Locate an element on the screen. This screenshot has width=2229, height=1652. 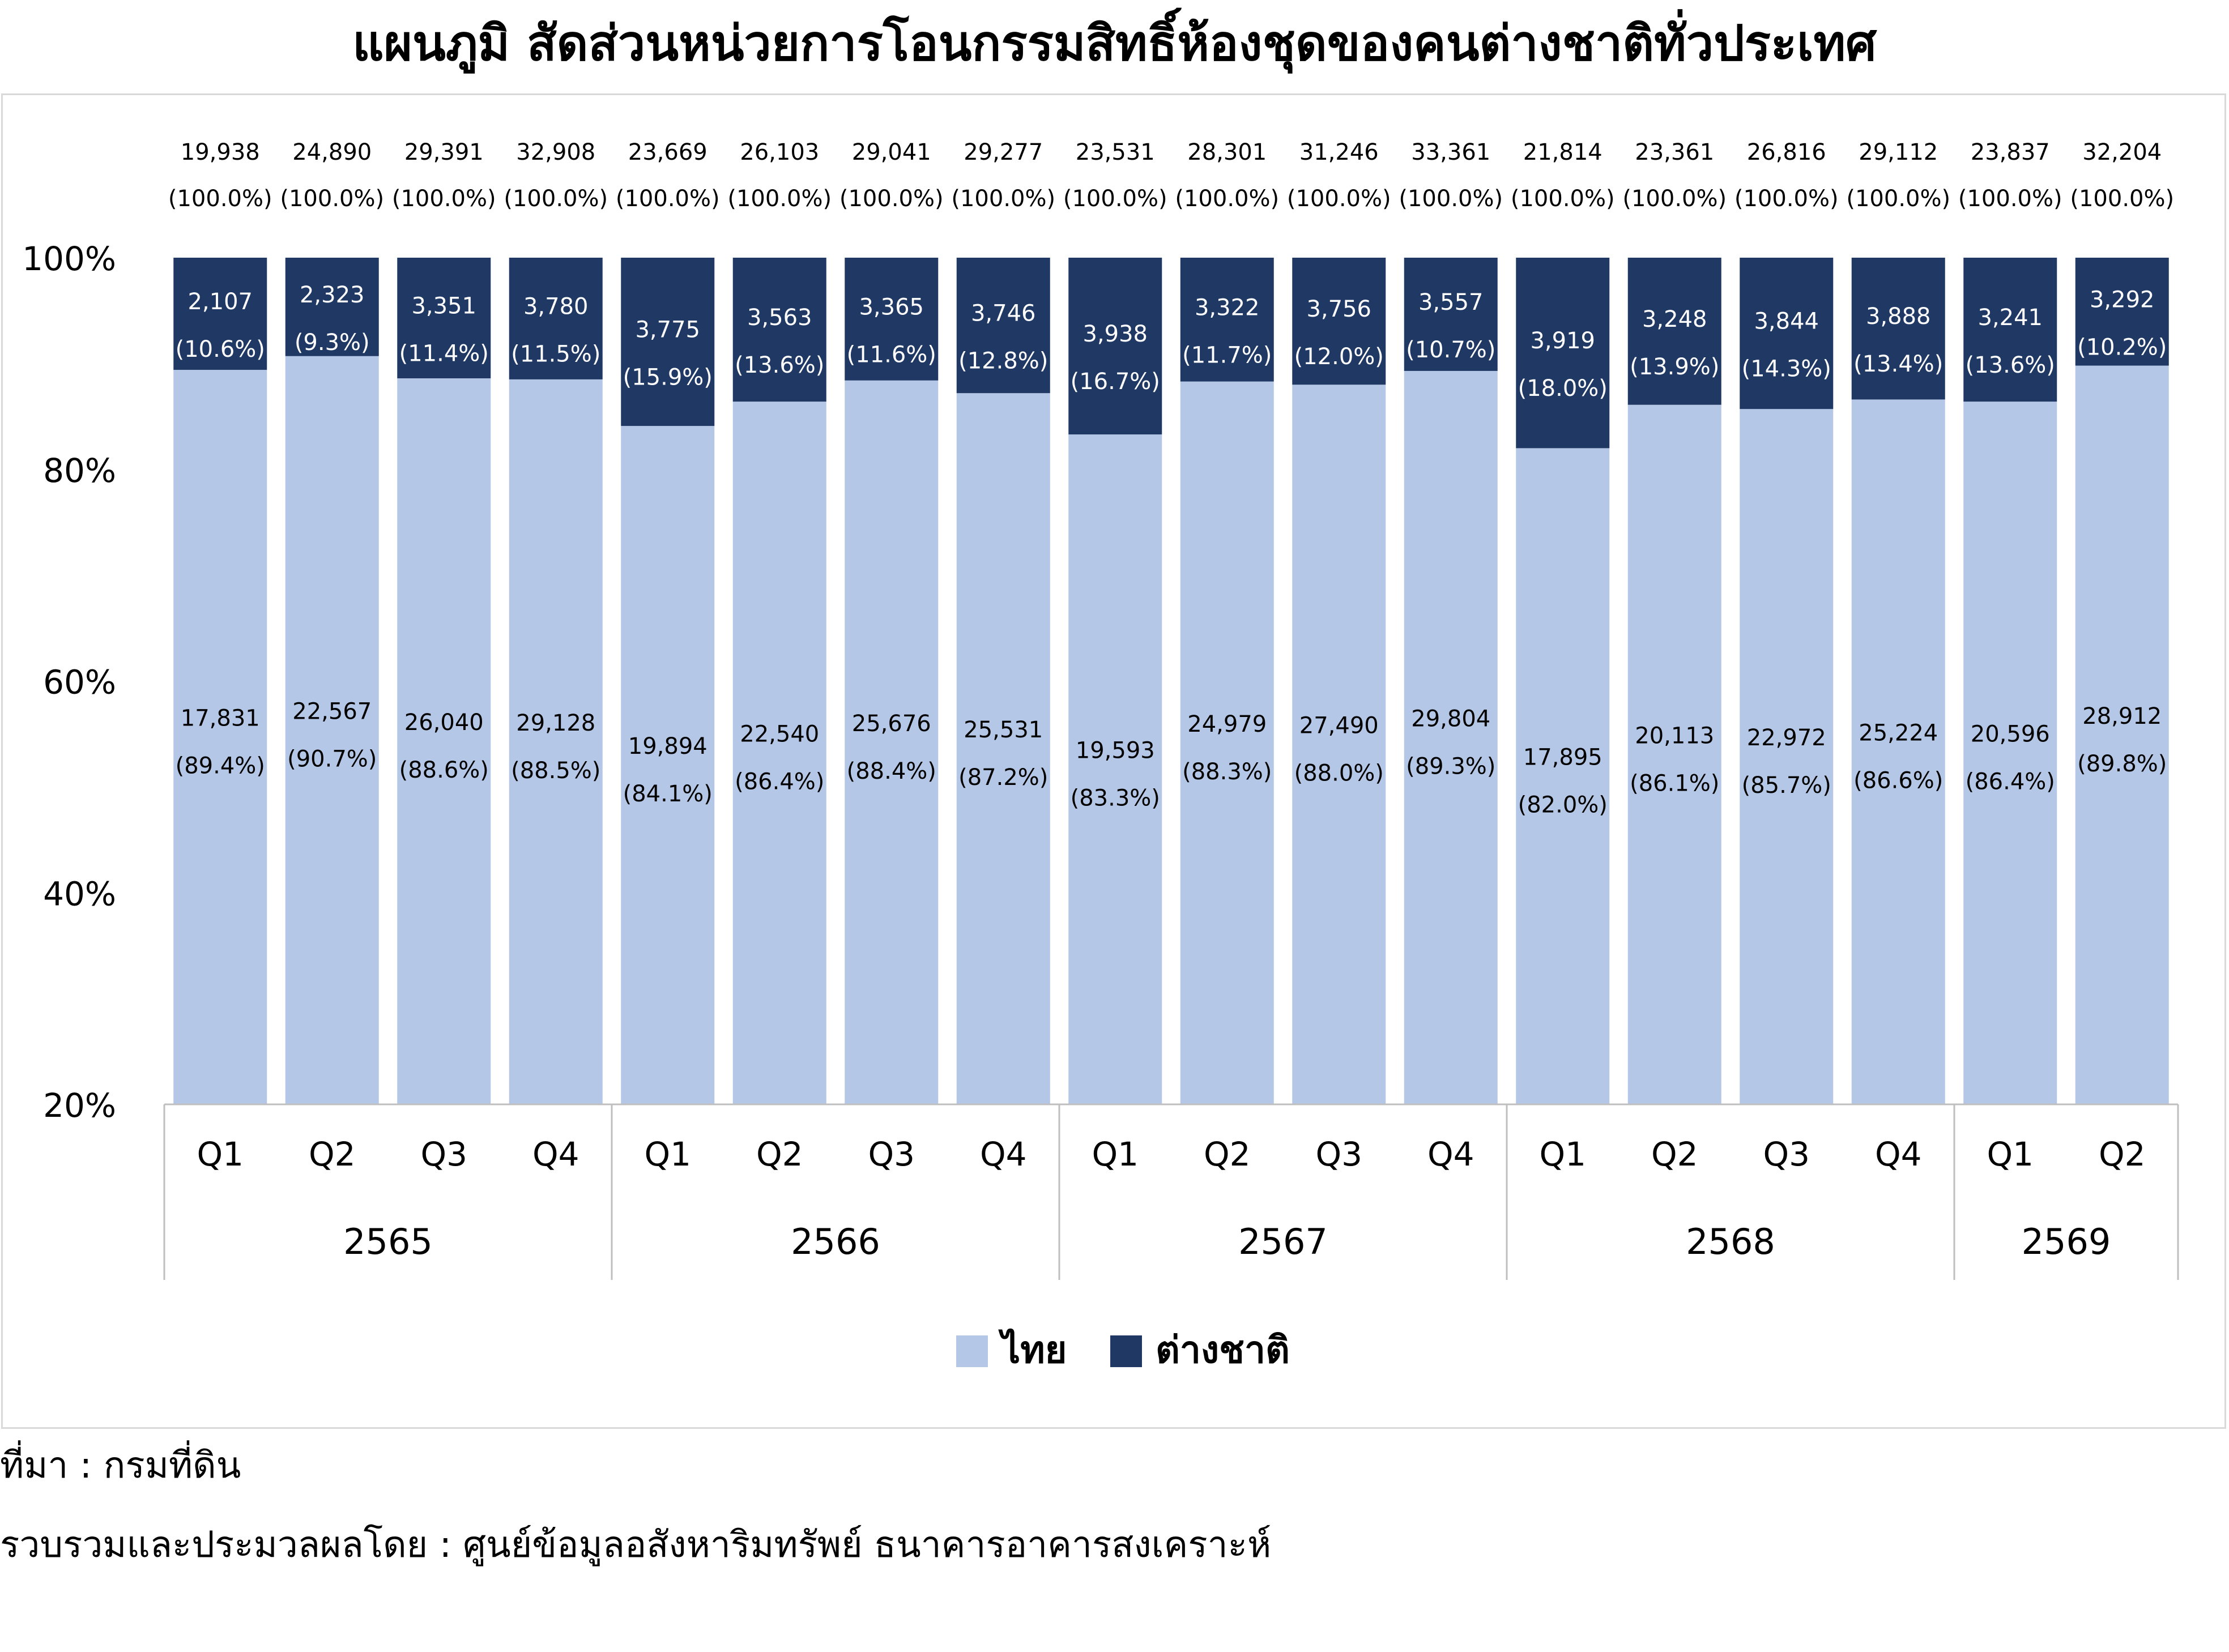
x-tick-label-year: 2567 is located at coordinates (1283, 1241).